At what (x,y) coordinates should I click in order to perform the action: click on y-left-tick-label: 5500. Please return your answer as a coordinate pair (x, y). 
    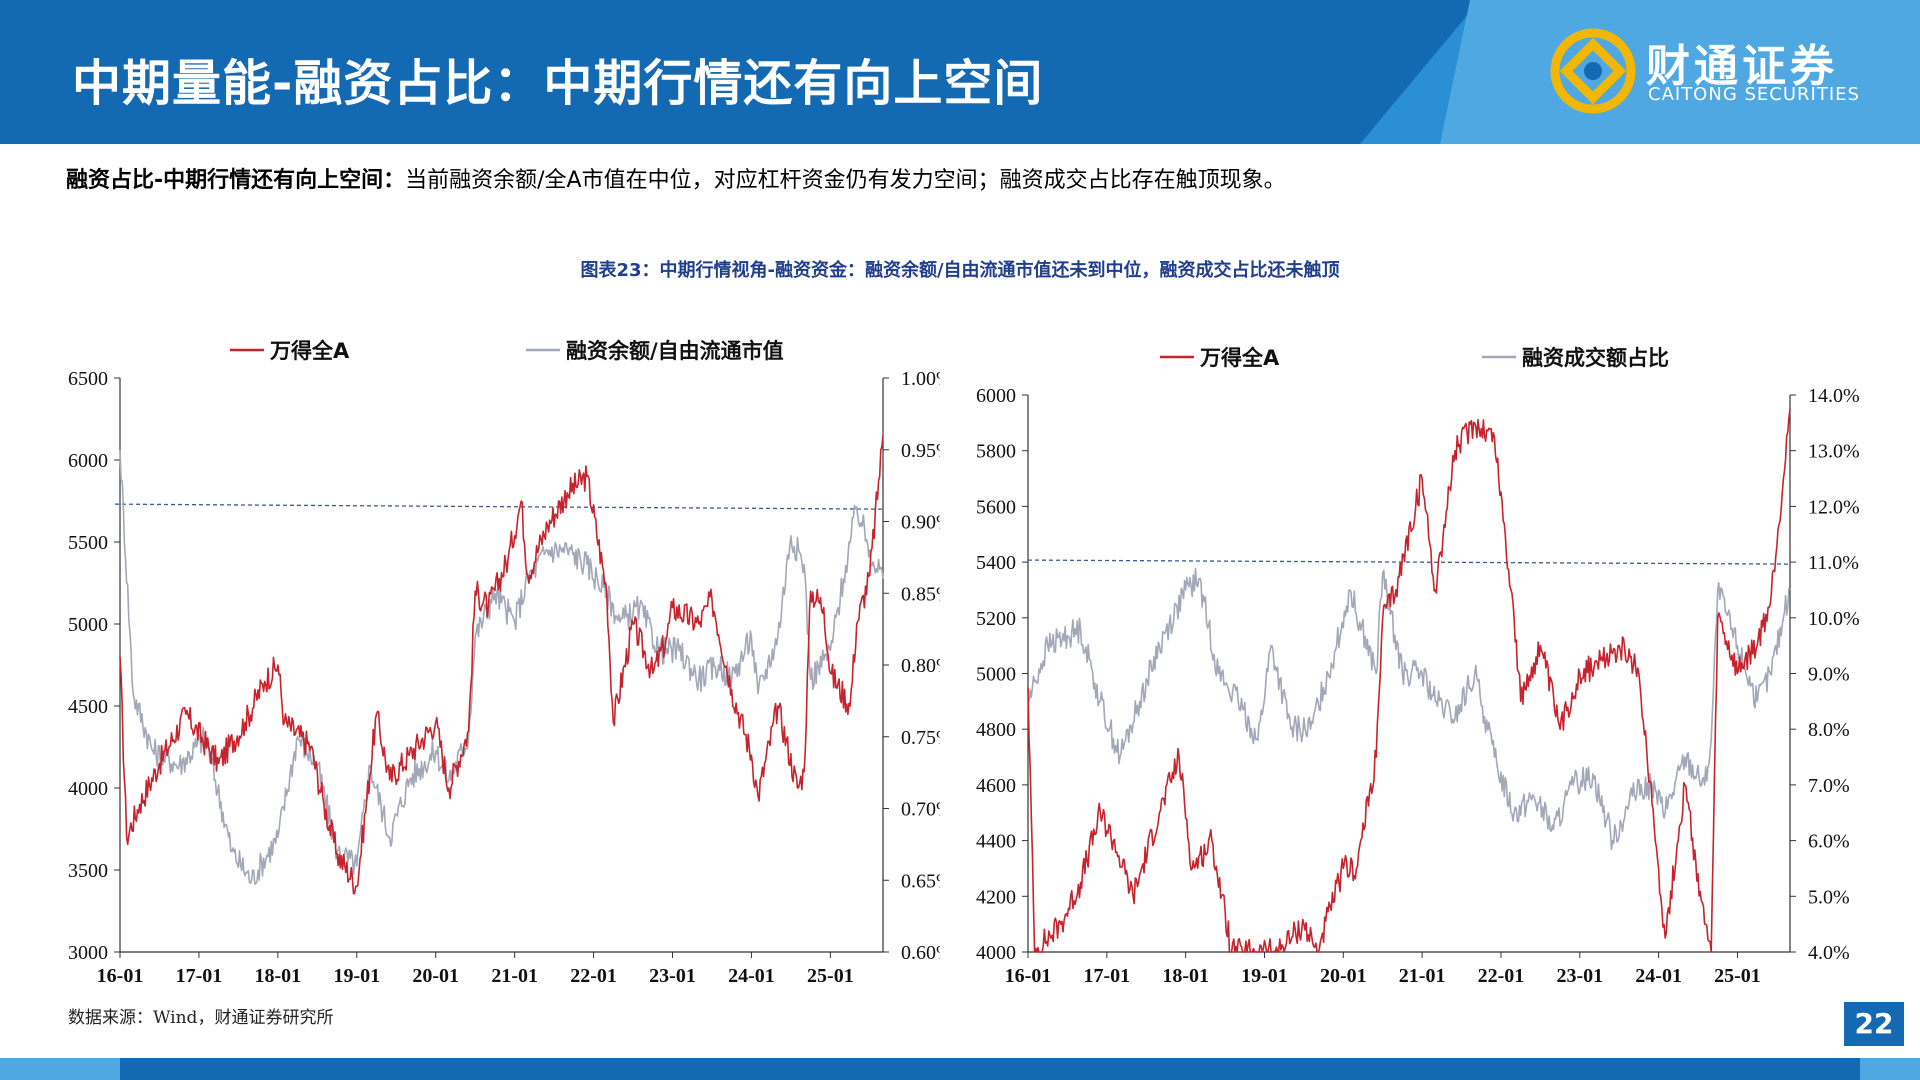
    Looking at the image, I should click on (88, 543).